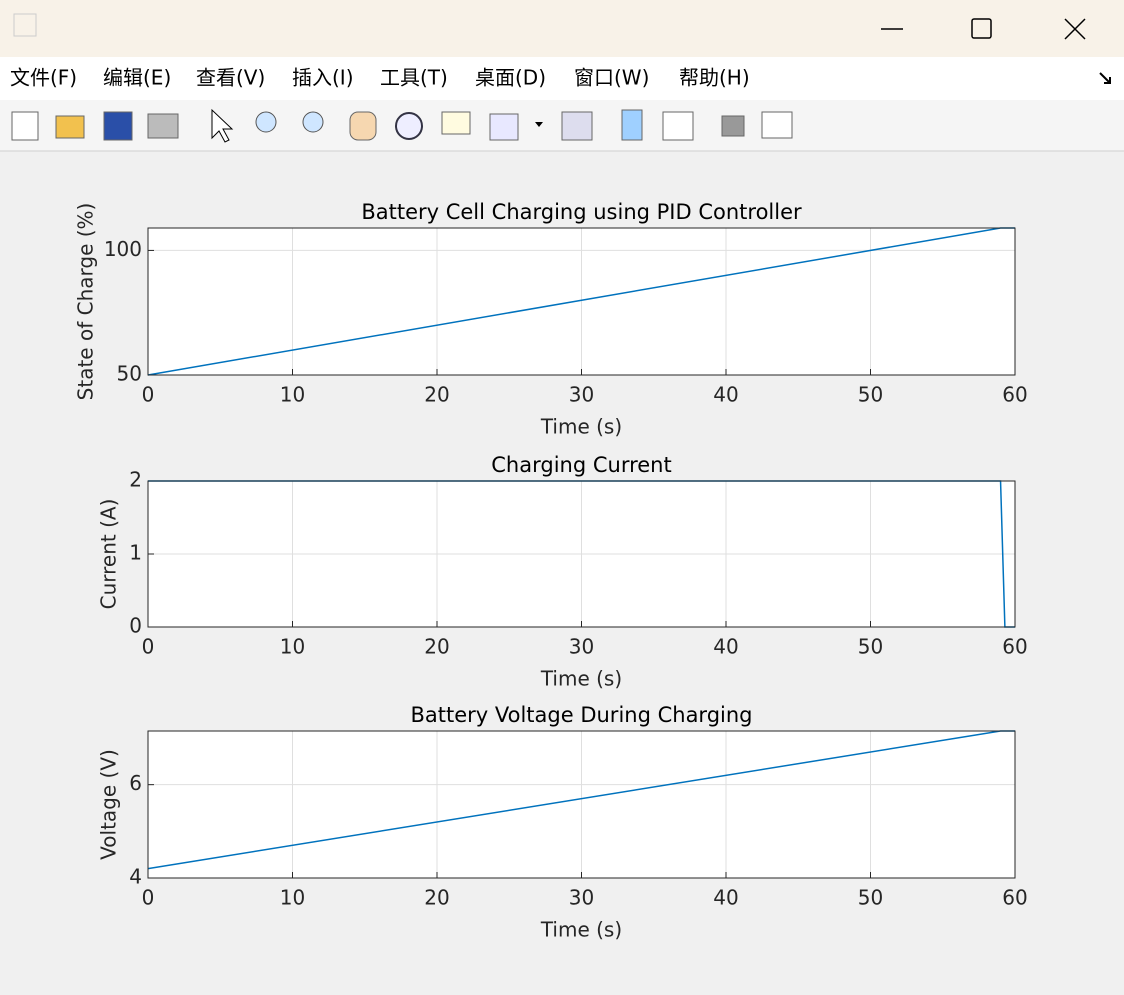 The image size is (1124, 995). What do you see at coordinates (123, 249) in the screenshot?
I see `y-tick-label: 100` at bounding box center [123, 249].